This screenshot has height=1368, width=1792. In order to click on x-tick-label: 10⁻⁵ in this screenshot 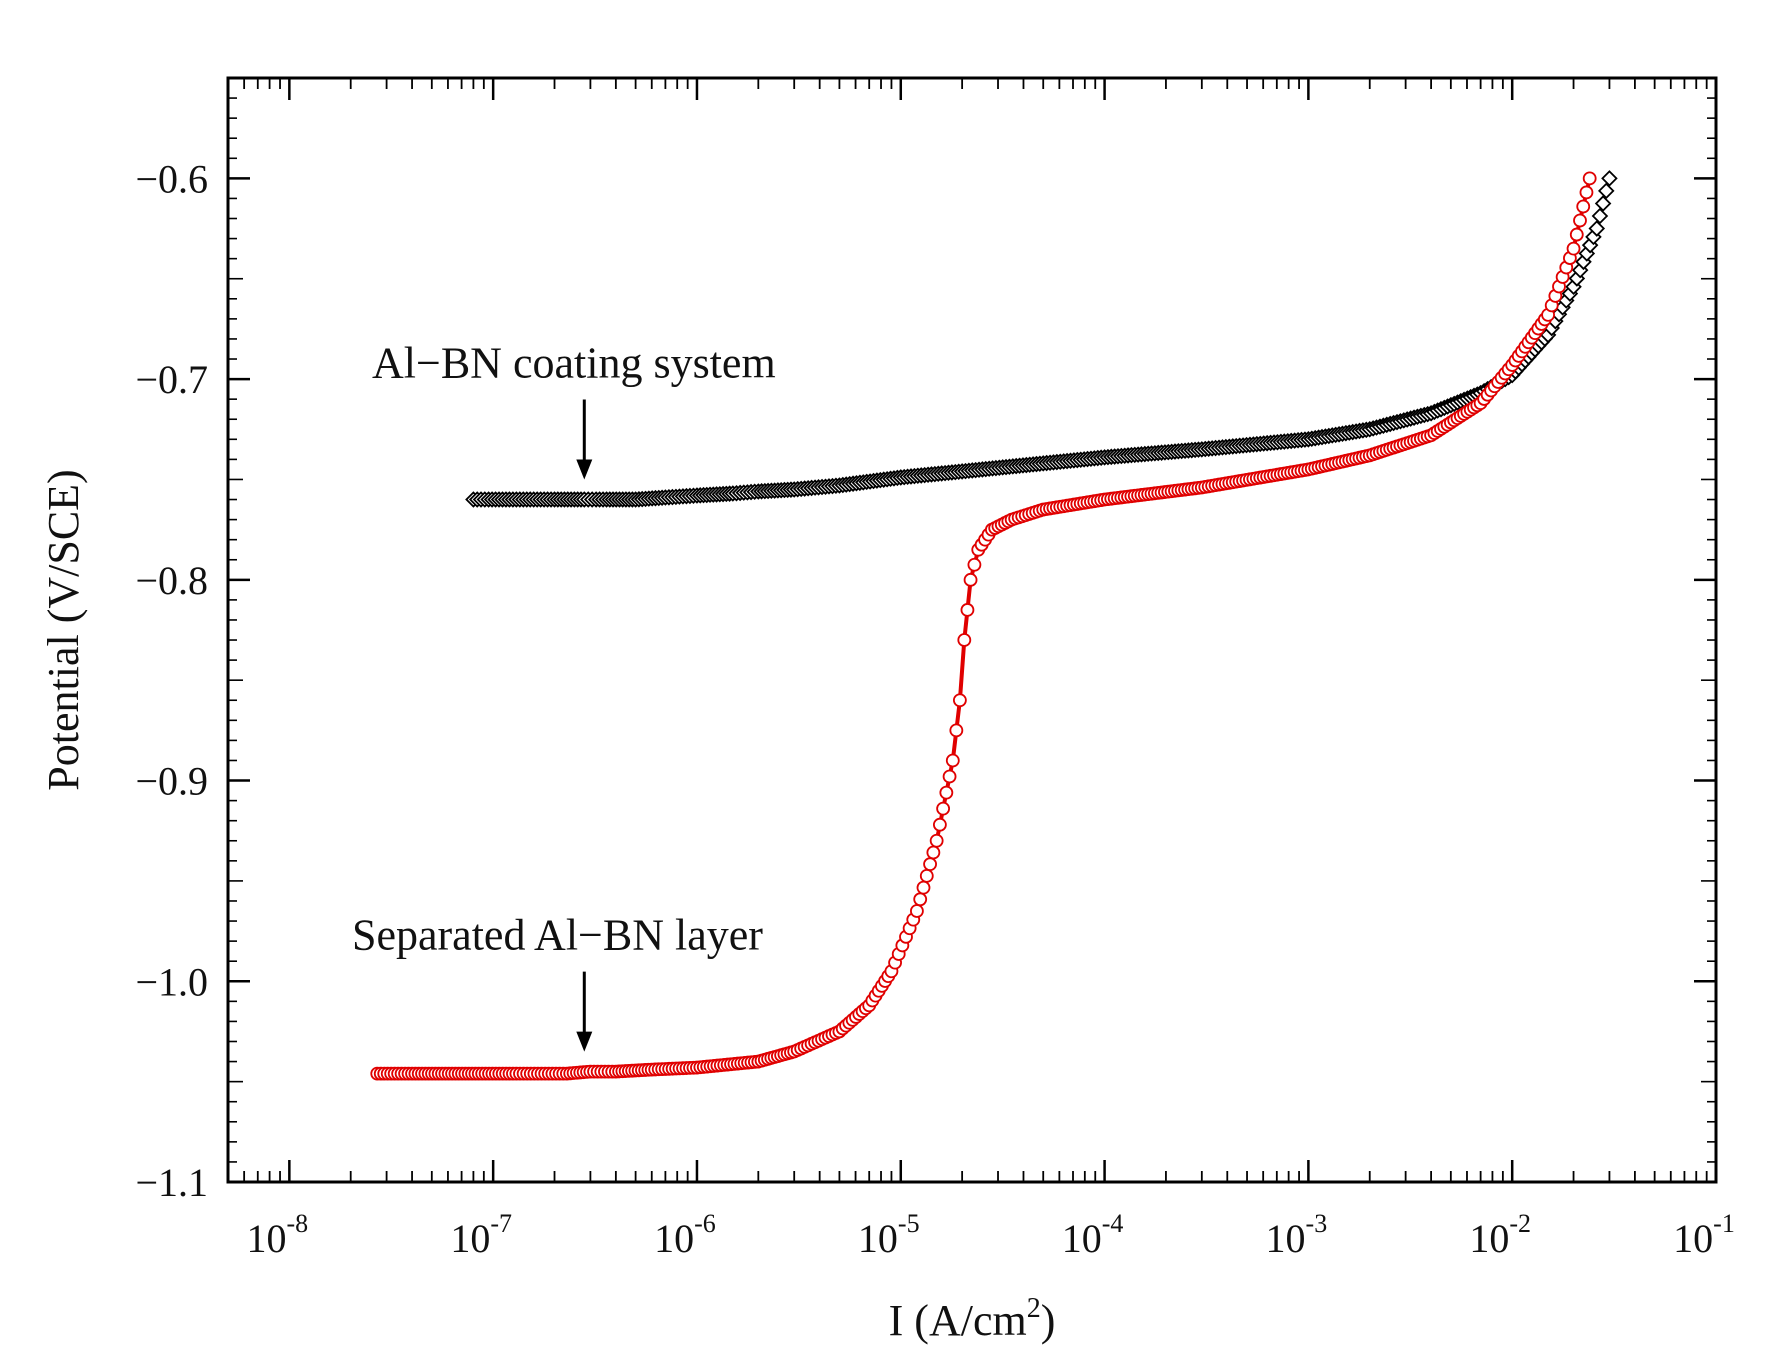, I will do `click(889, 1235)`.